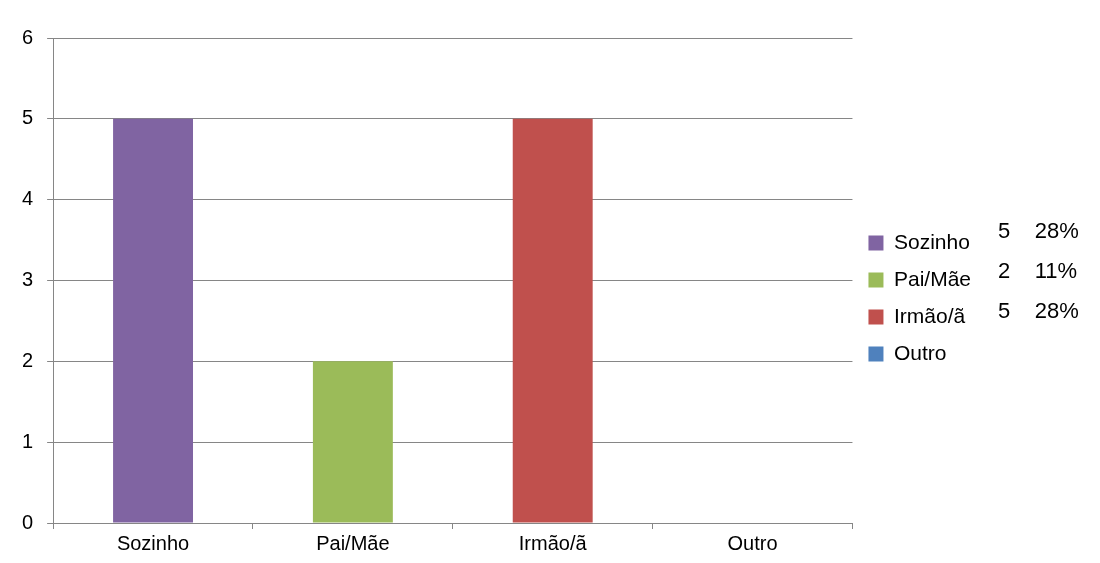 The width and height of the screenshot is (1100, 563). Describe the element at coordinates (28, 279) in the screenshot. I see `y-tick-label: 3` at that location.